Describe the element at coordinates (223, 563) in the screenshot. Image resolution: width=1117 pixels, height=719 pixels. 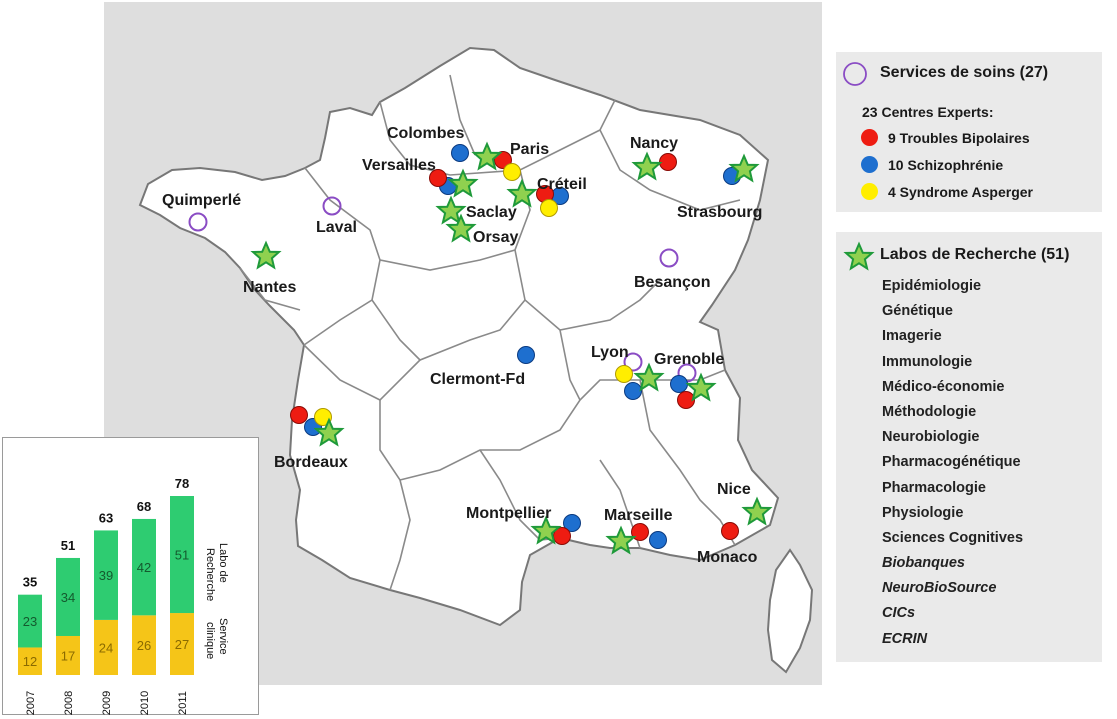
I see `series-label-labo: Labo de` at that location.